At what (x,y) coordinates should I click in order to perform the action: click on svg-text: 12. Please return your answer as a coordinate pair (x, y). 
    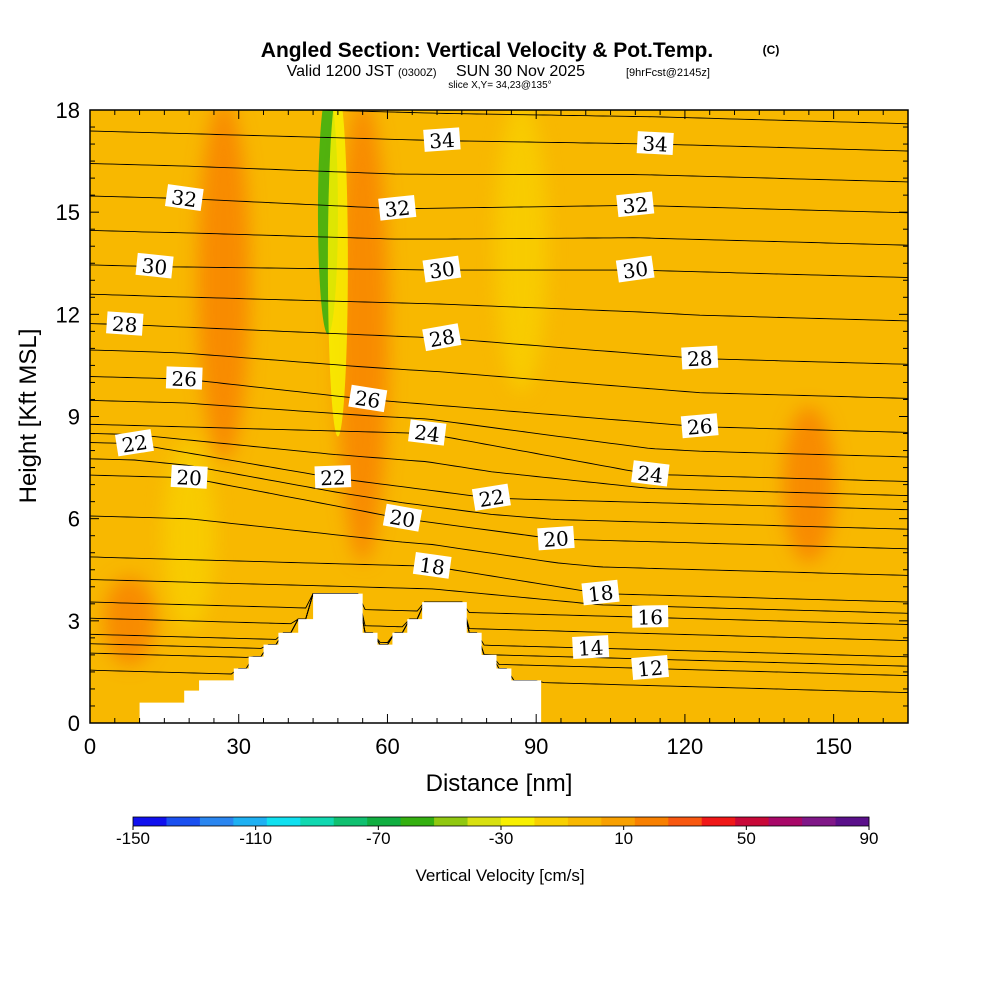
    Looking at the image, I should click on (649, 668).